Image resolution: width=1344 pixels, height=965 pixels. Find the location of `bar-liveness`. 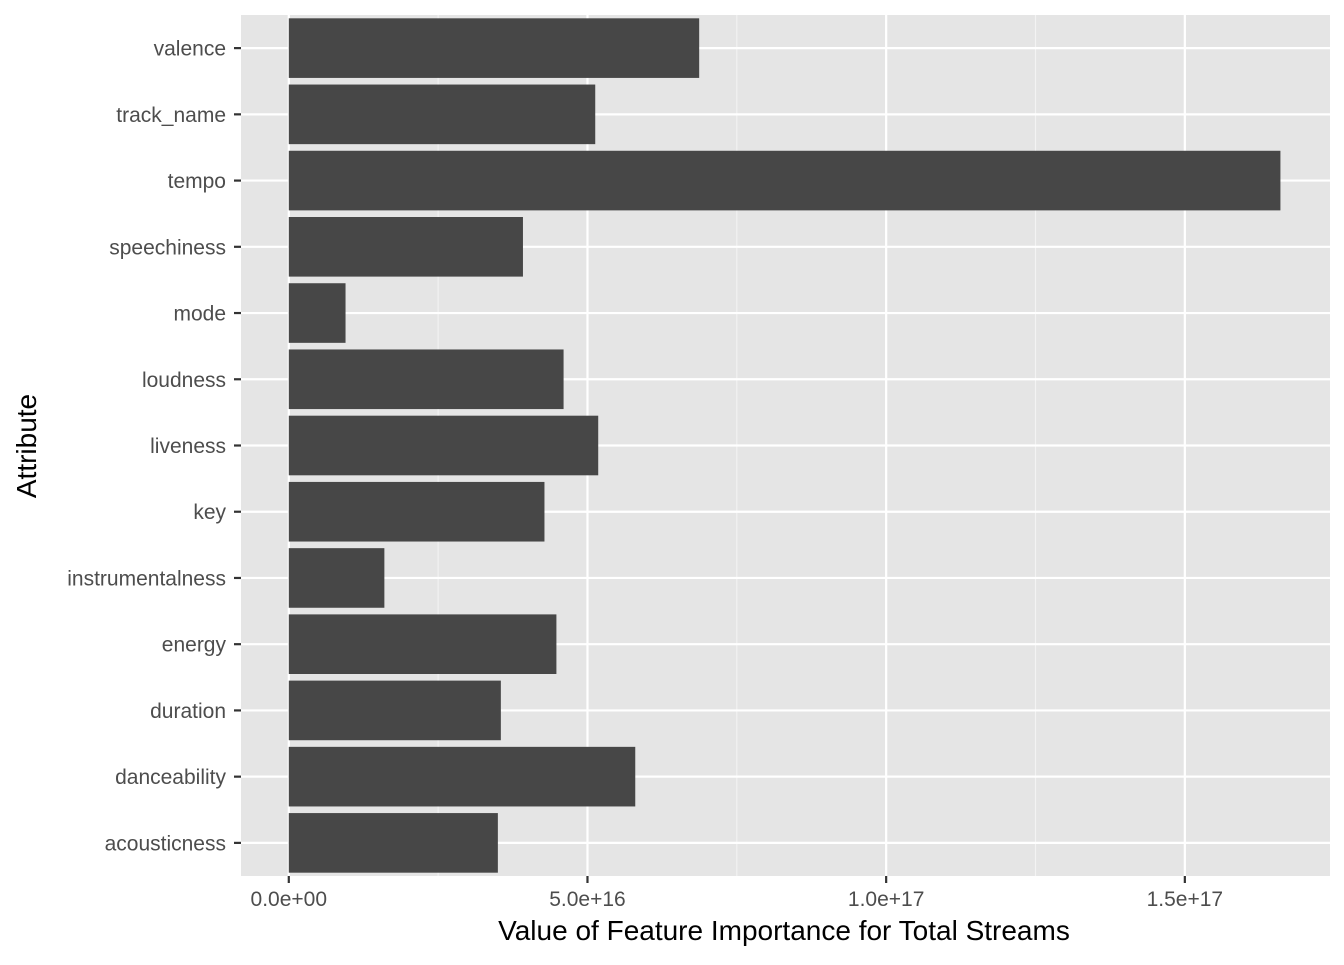

bar-liveness is located at coordinates (443, 445).